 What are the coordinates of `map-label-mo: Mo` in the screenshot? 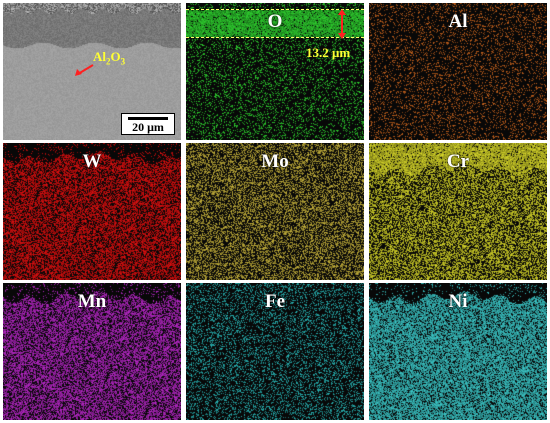 It's located at (275, 161).